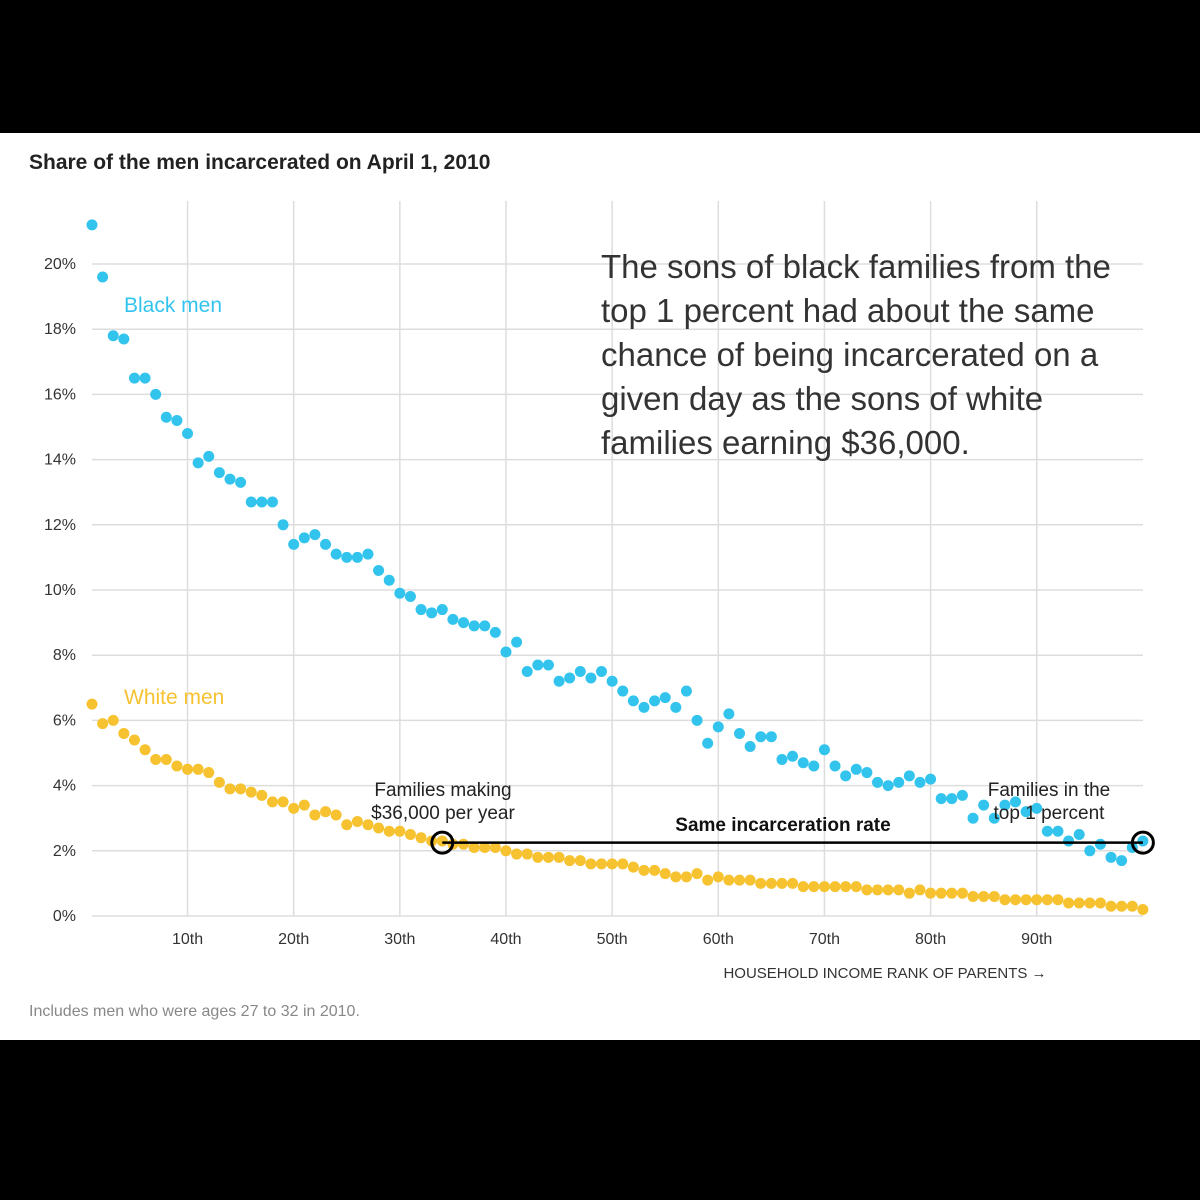 This screenshot has width=1200, height=1200. I want to click on right-marker-circle, so click(1142, 842).